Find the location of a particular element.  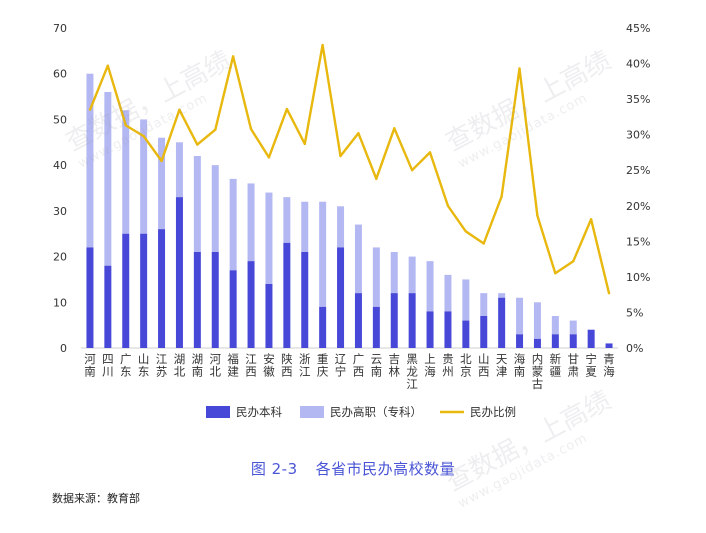

y-right-tick-label: 35% is located at coordinates (638, 99).